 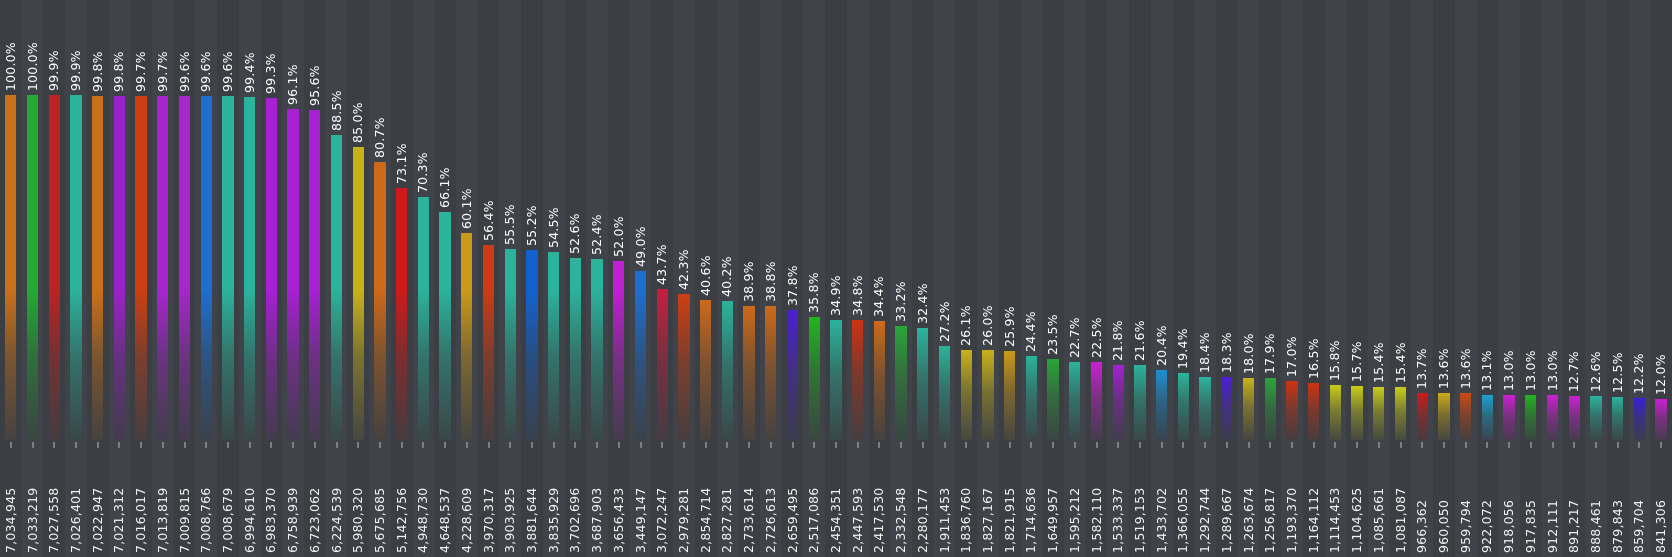 I want to click on bar-group: 12.5% 879,843, so click(x=1616, y=278).